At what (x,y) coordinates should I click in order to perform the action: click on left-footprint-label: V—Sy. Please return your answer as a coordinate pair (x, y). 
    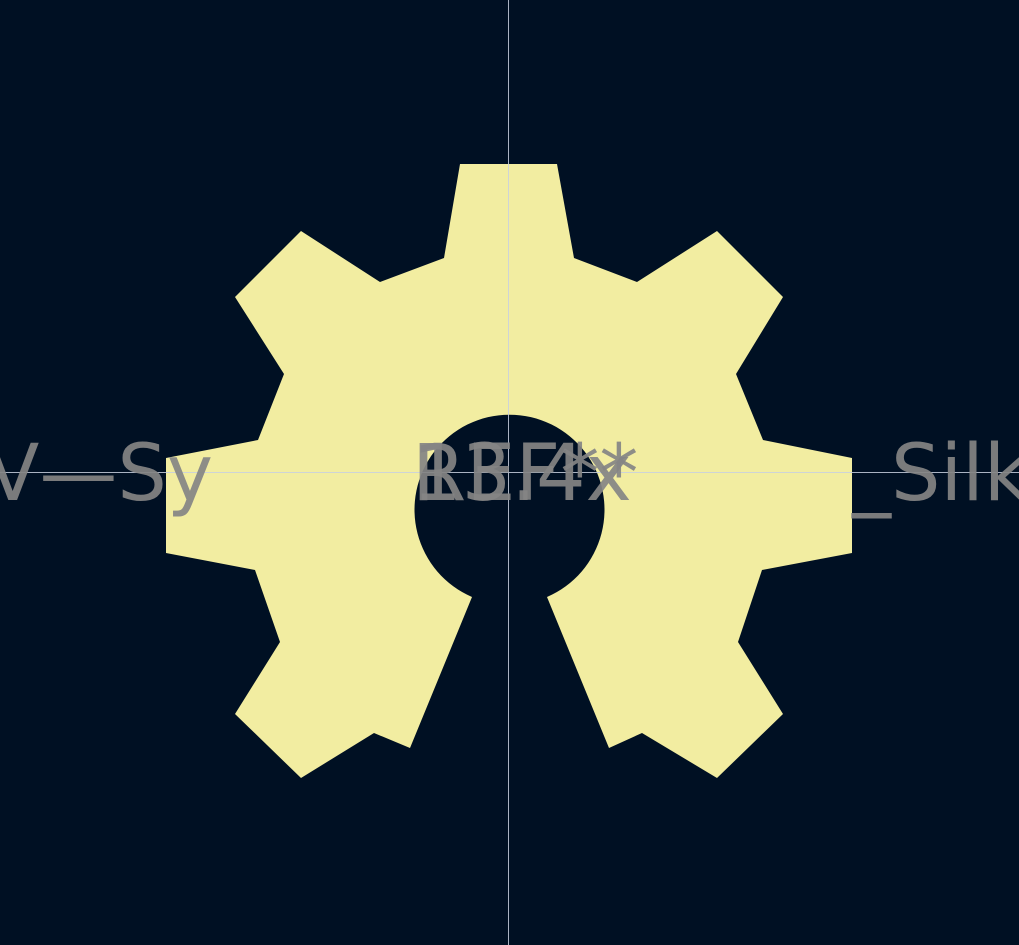
    Looking at the image, I should click on (106, 474).